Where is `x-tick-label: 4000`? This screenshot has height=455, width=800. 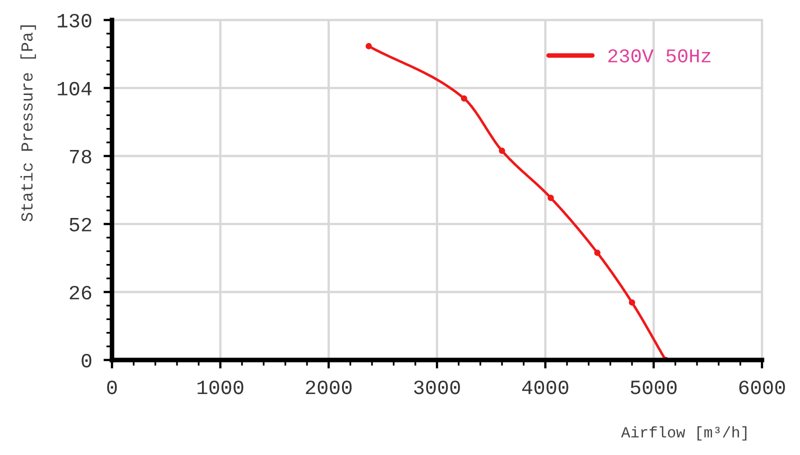 x-tick-label: 4000 is located at coordinates (545, 387).